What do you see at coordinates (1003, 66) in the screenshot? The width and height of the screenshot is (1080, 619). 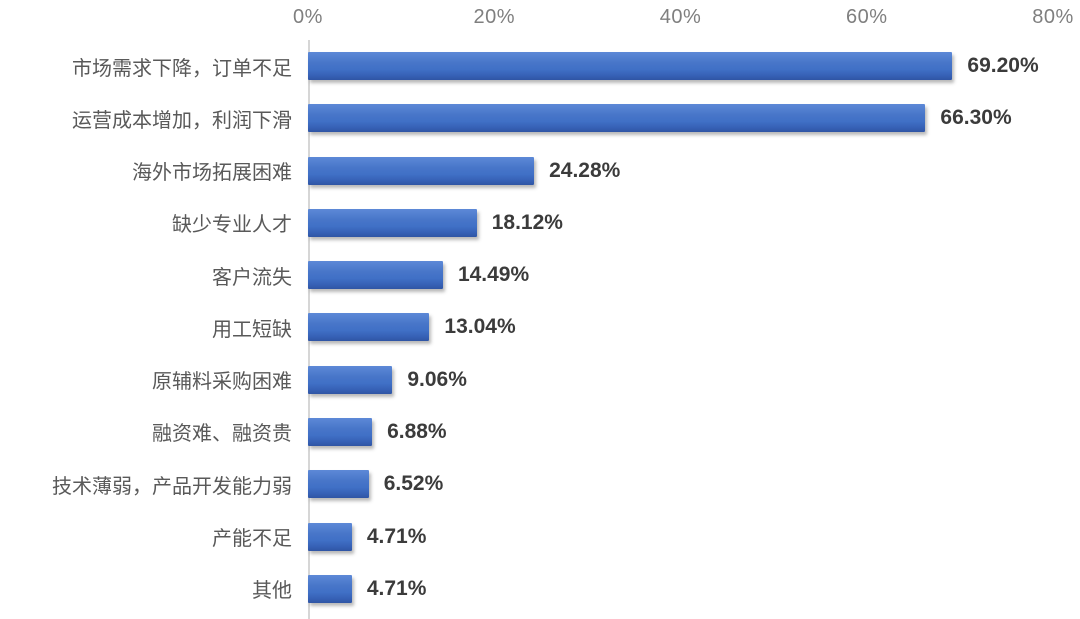 I see `value-label: 69.20%` at bounding box center [1003, 66].